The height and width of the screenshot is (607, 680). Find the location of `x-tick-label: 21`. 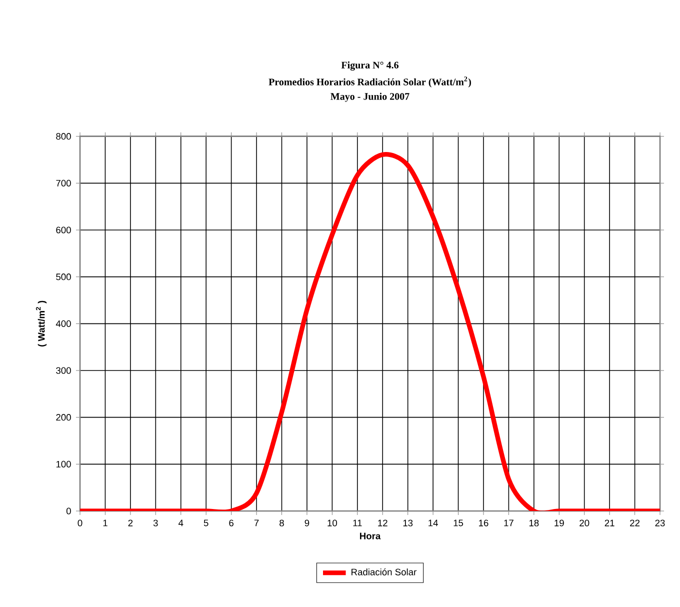

x-tick-label: 21 is located at coordinates (609, 523).